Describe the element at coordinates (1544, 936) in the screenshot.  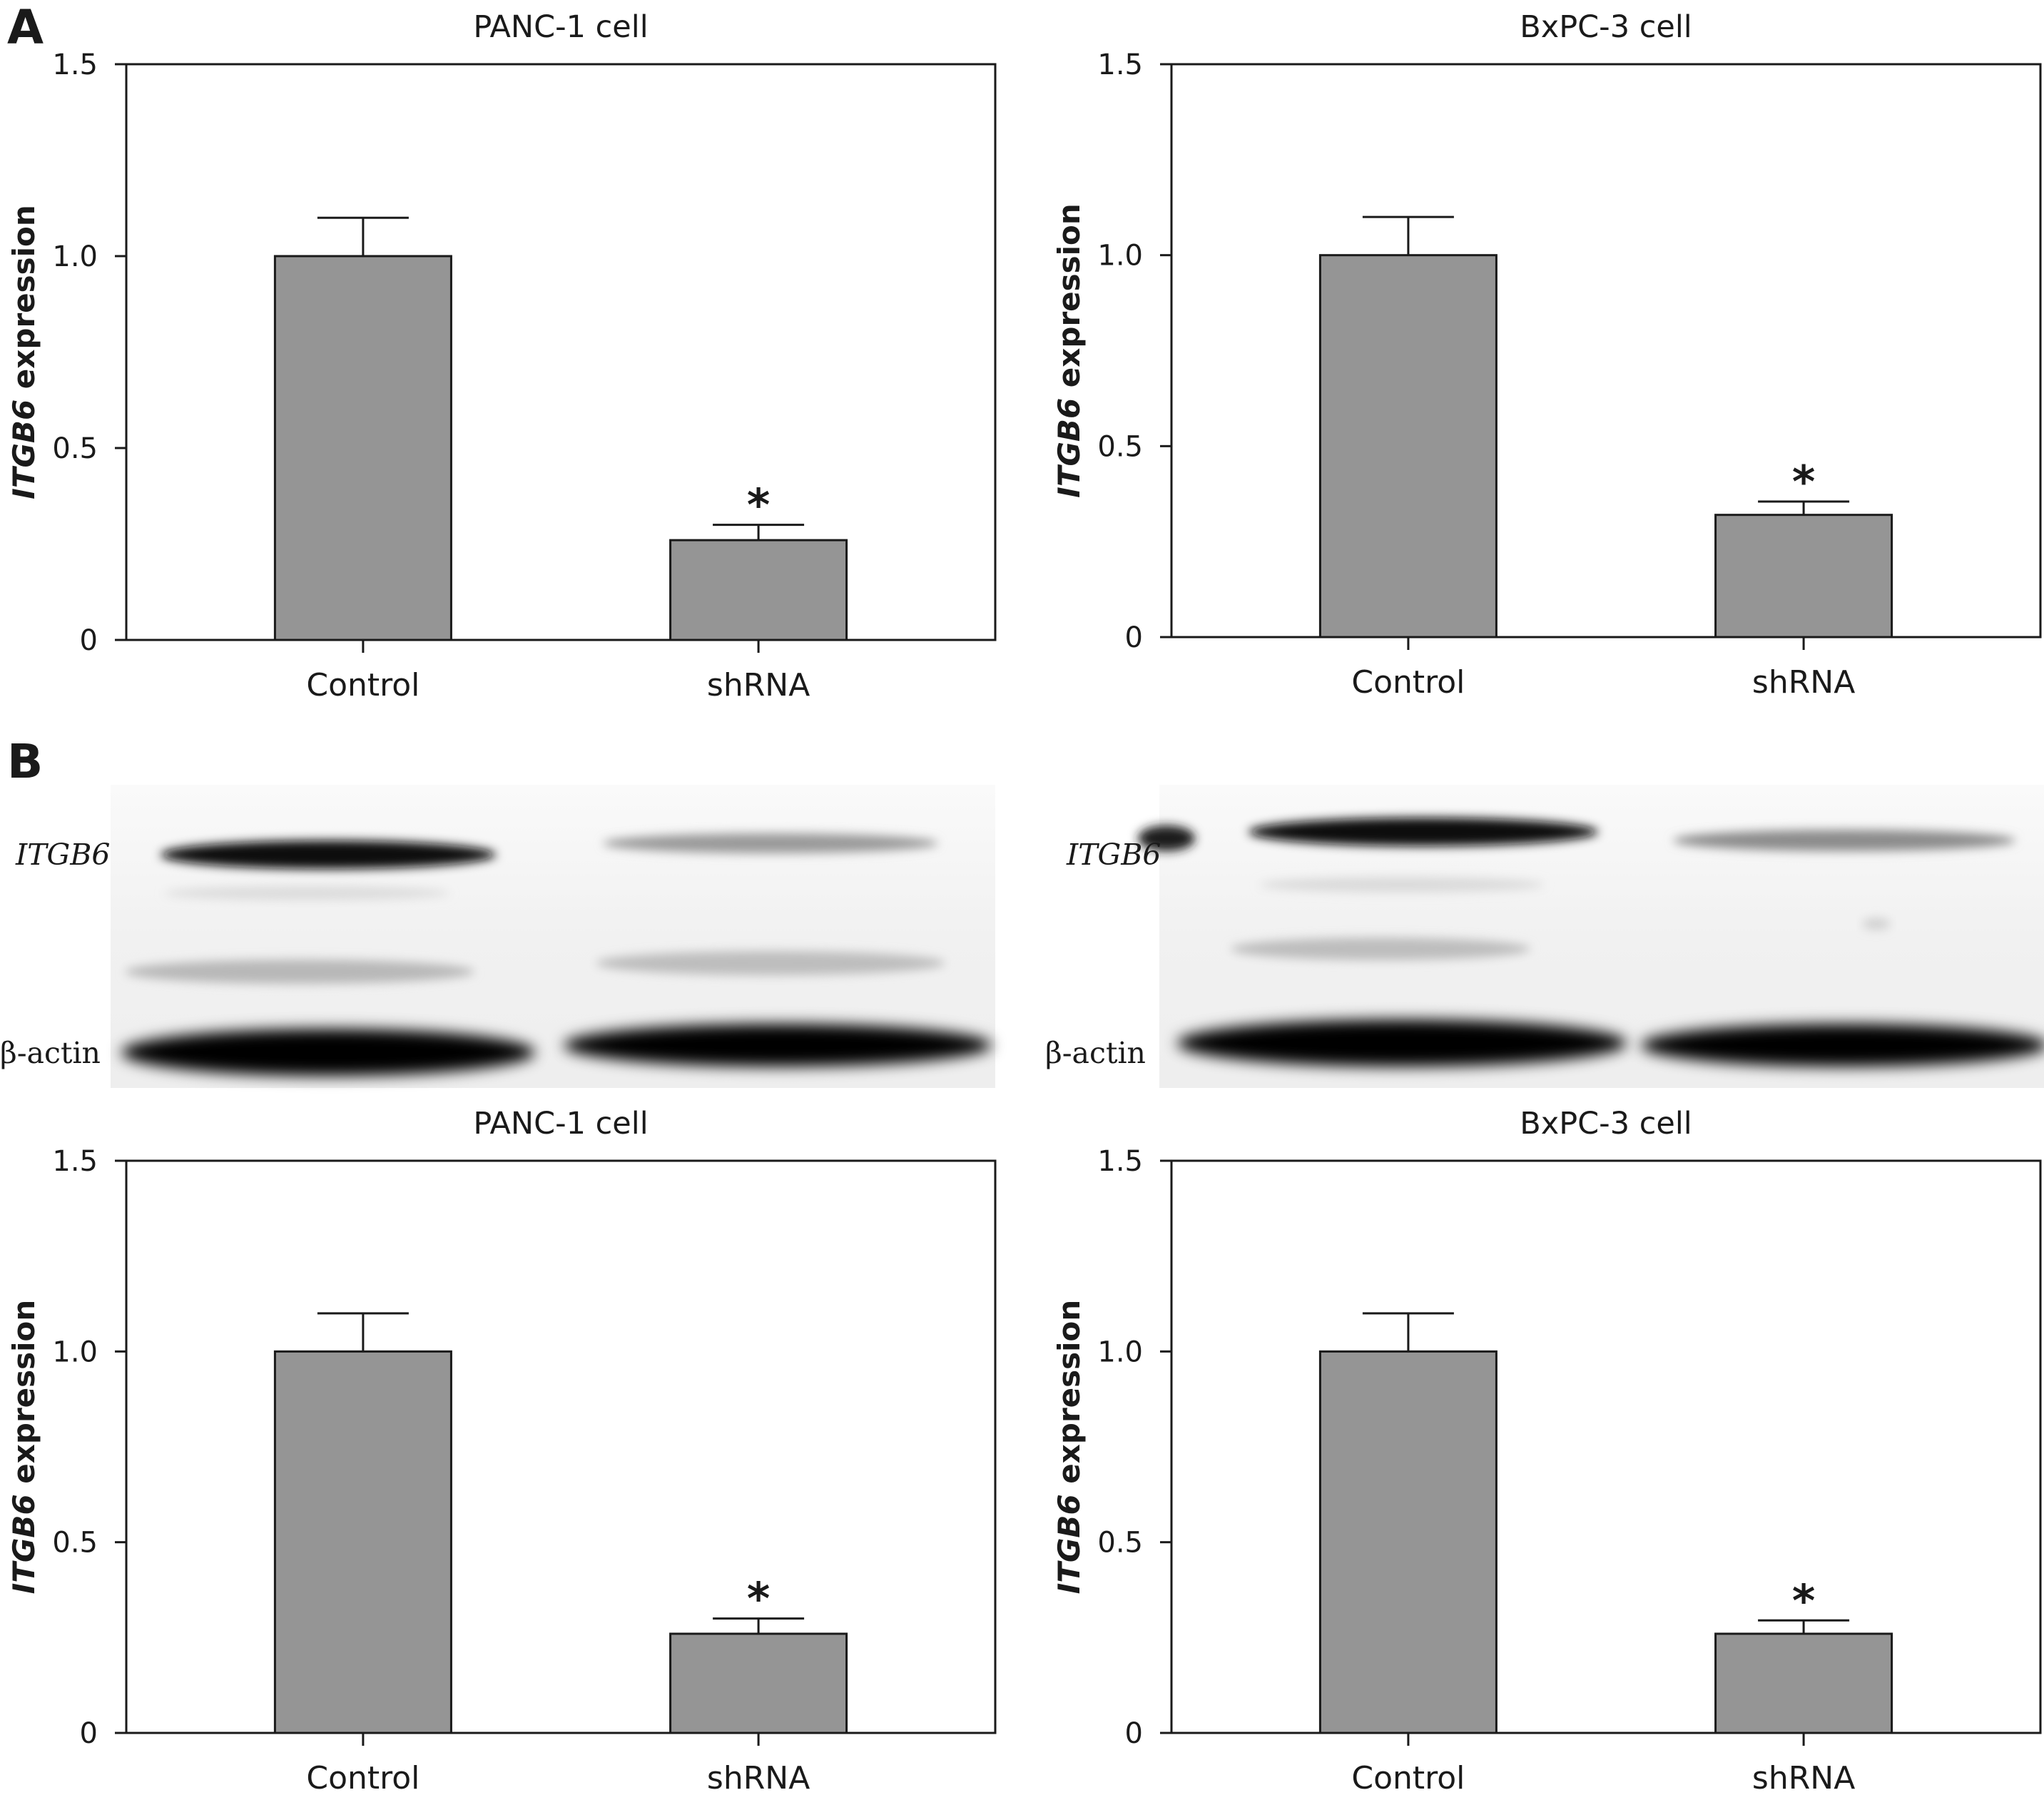
I see `western-blot-bxpc3: ITGB6 β-actin` at that location.